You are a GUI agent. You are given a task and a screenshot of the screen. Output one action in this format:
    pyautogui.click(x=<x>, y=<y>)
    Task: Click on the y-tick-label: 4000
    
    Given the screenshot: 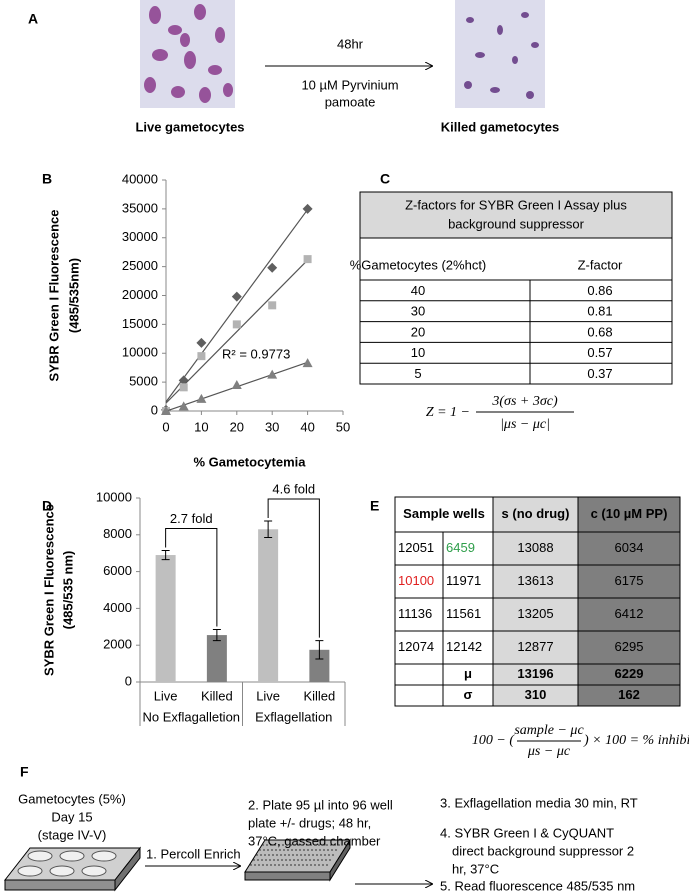 What is the action you would take?
    pyautogui.click(x=117, y=607)
    